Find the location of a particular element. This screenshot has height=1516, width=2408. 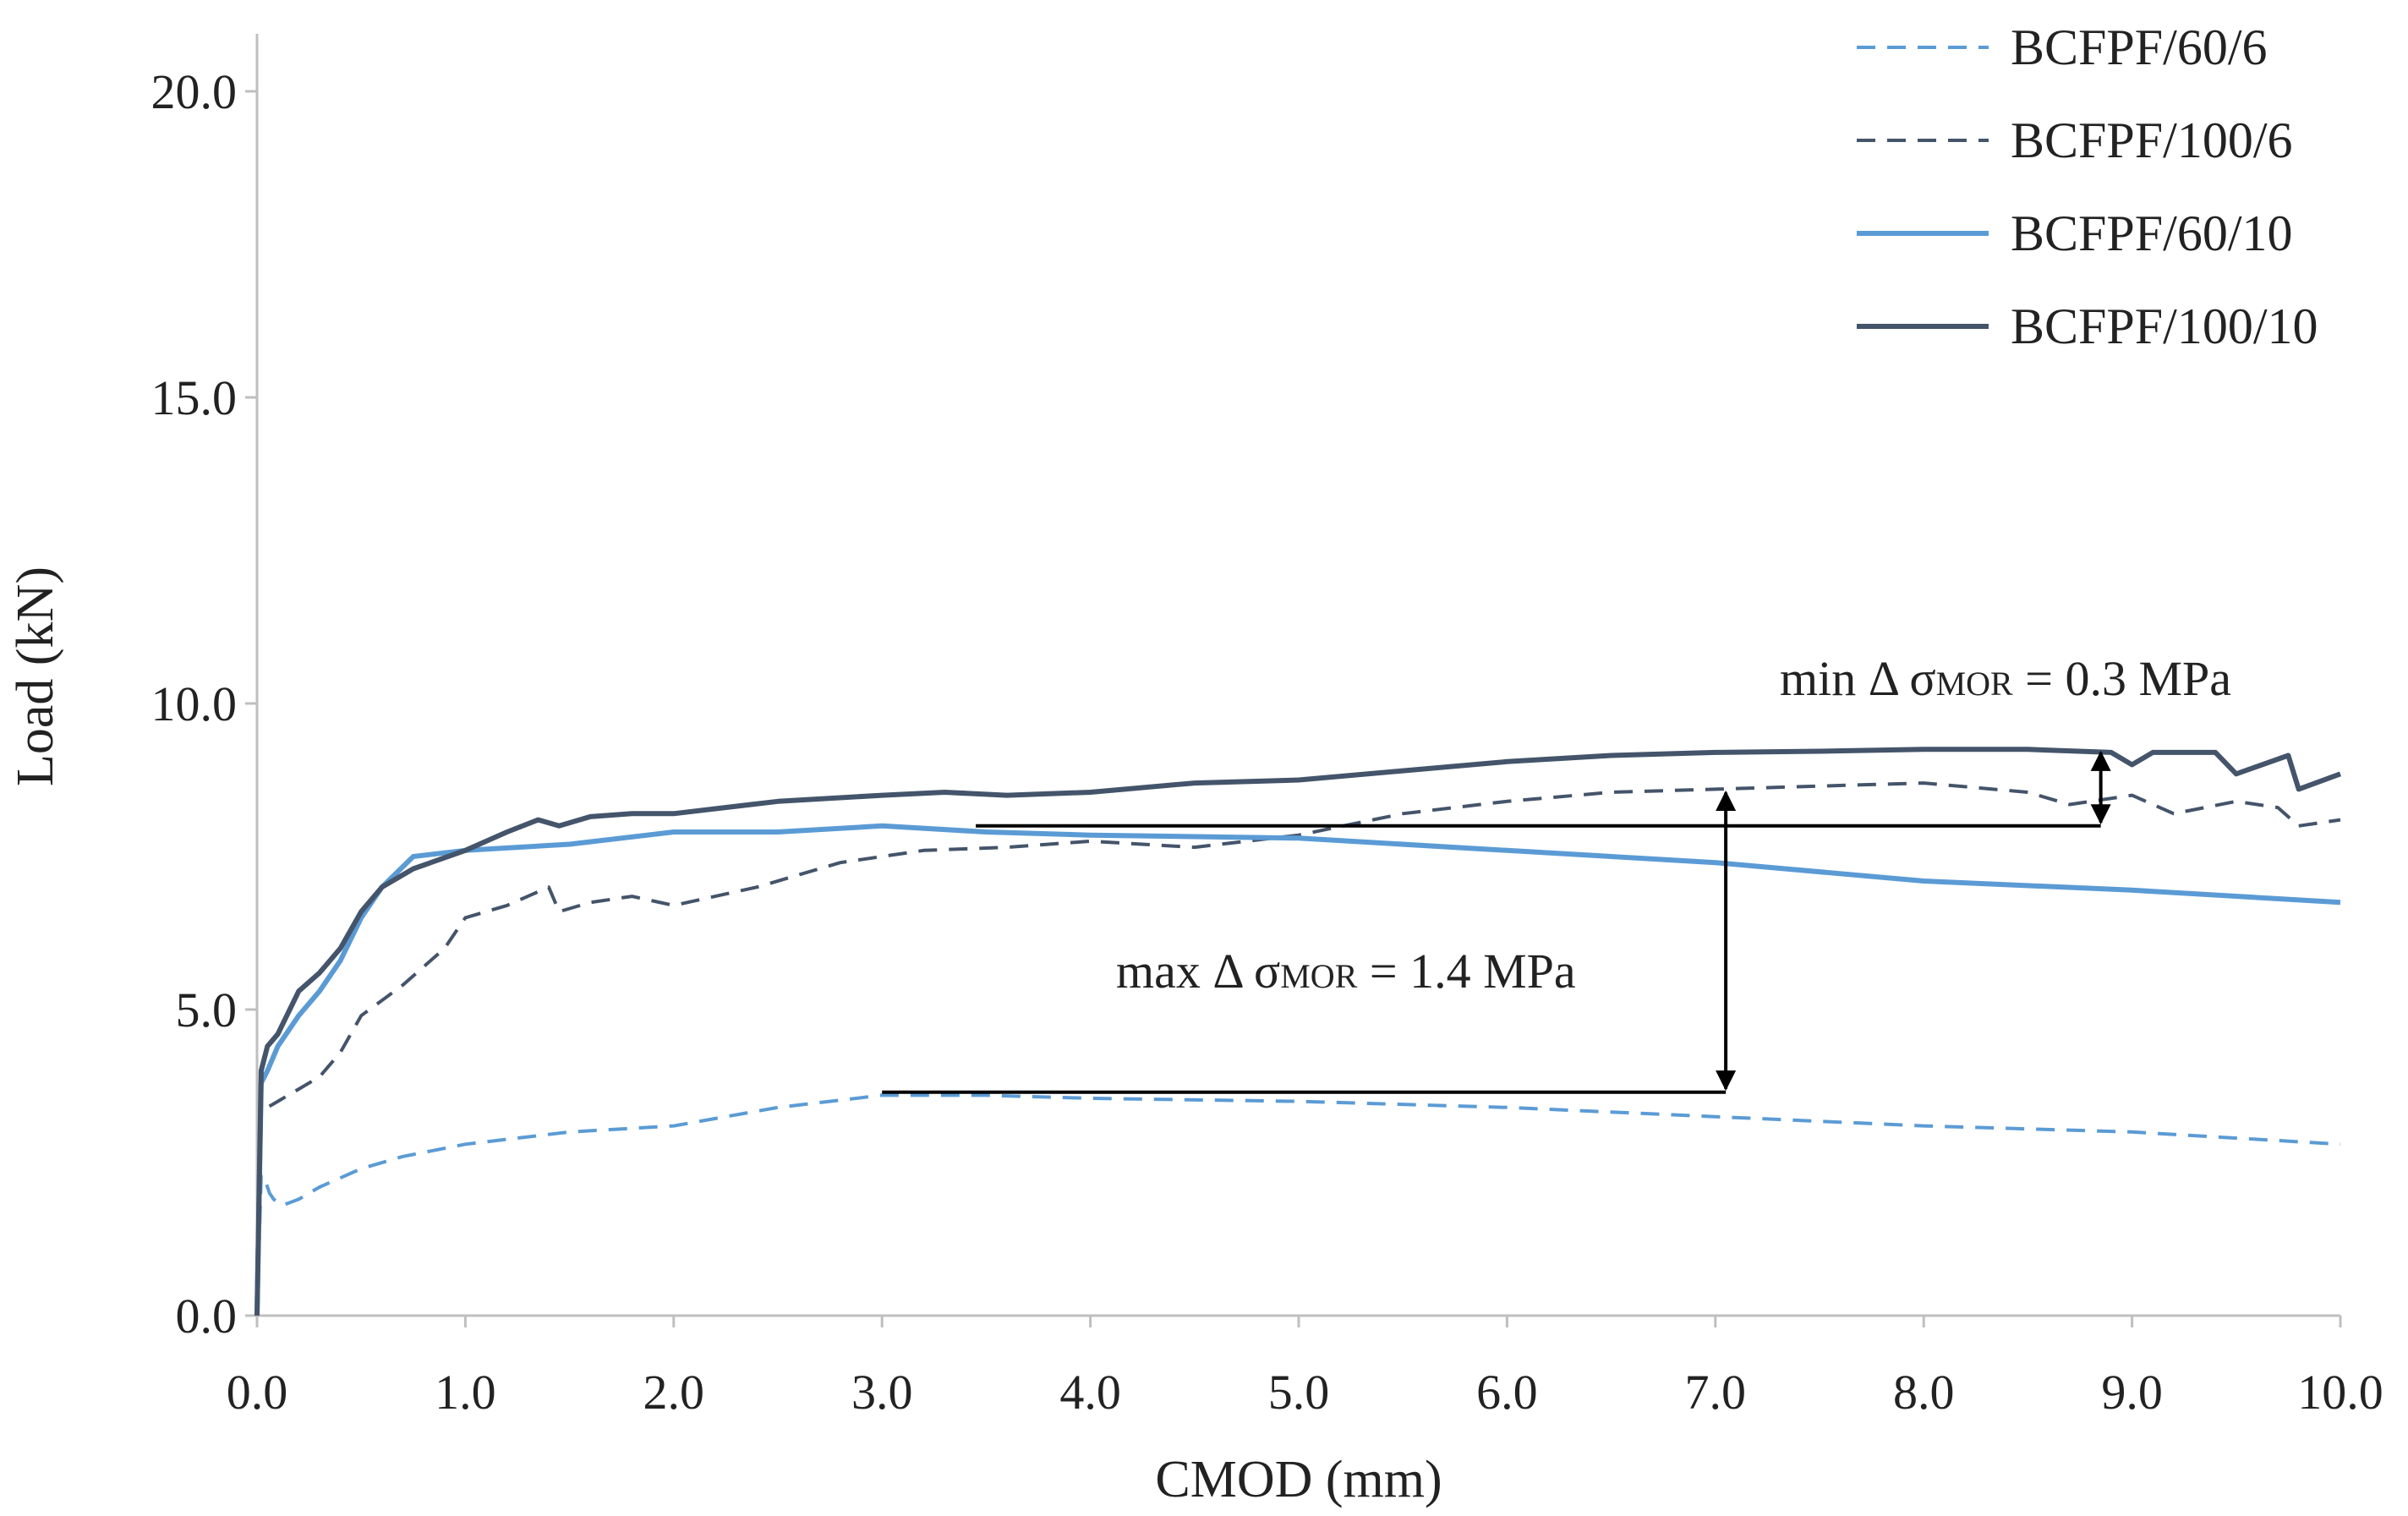

legend-label: BCFPF/60/6 is located at coordinates (2139, 47).